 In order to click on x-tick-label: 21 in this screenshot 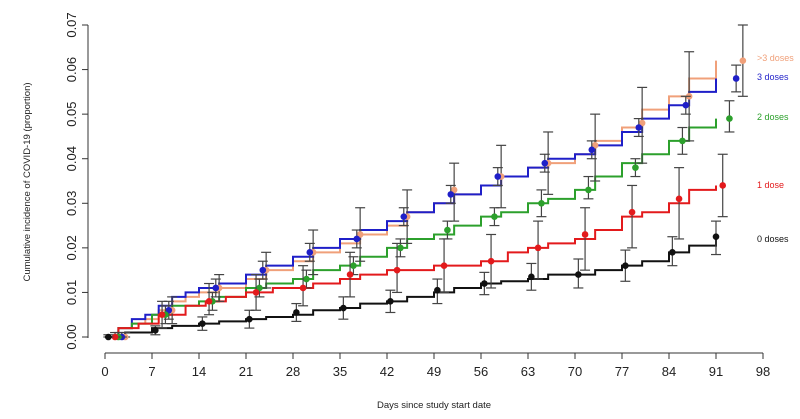, I will do `click(246, 371)`.